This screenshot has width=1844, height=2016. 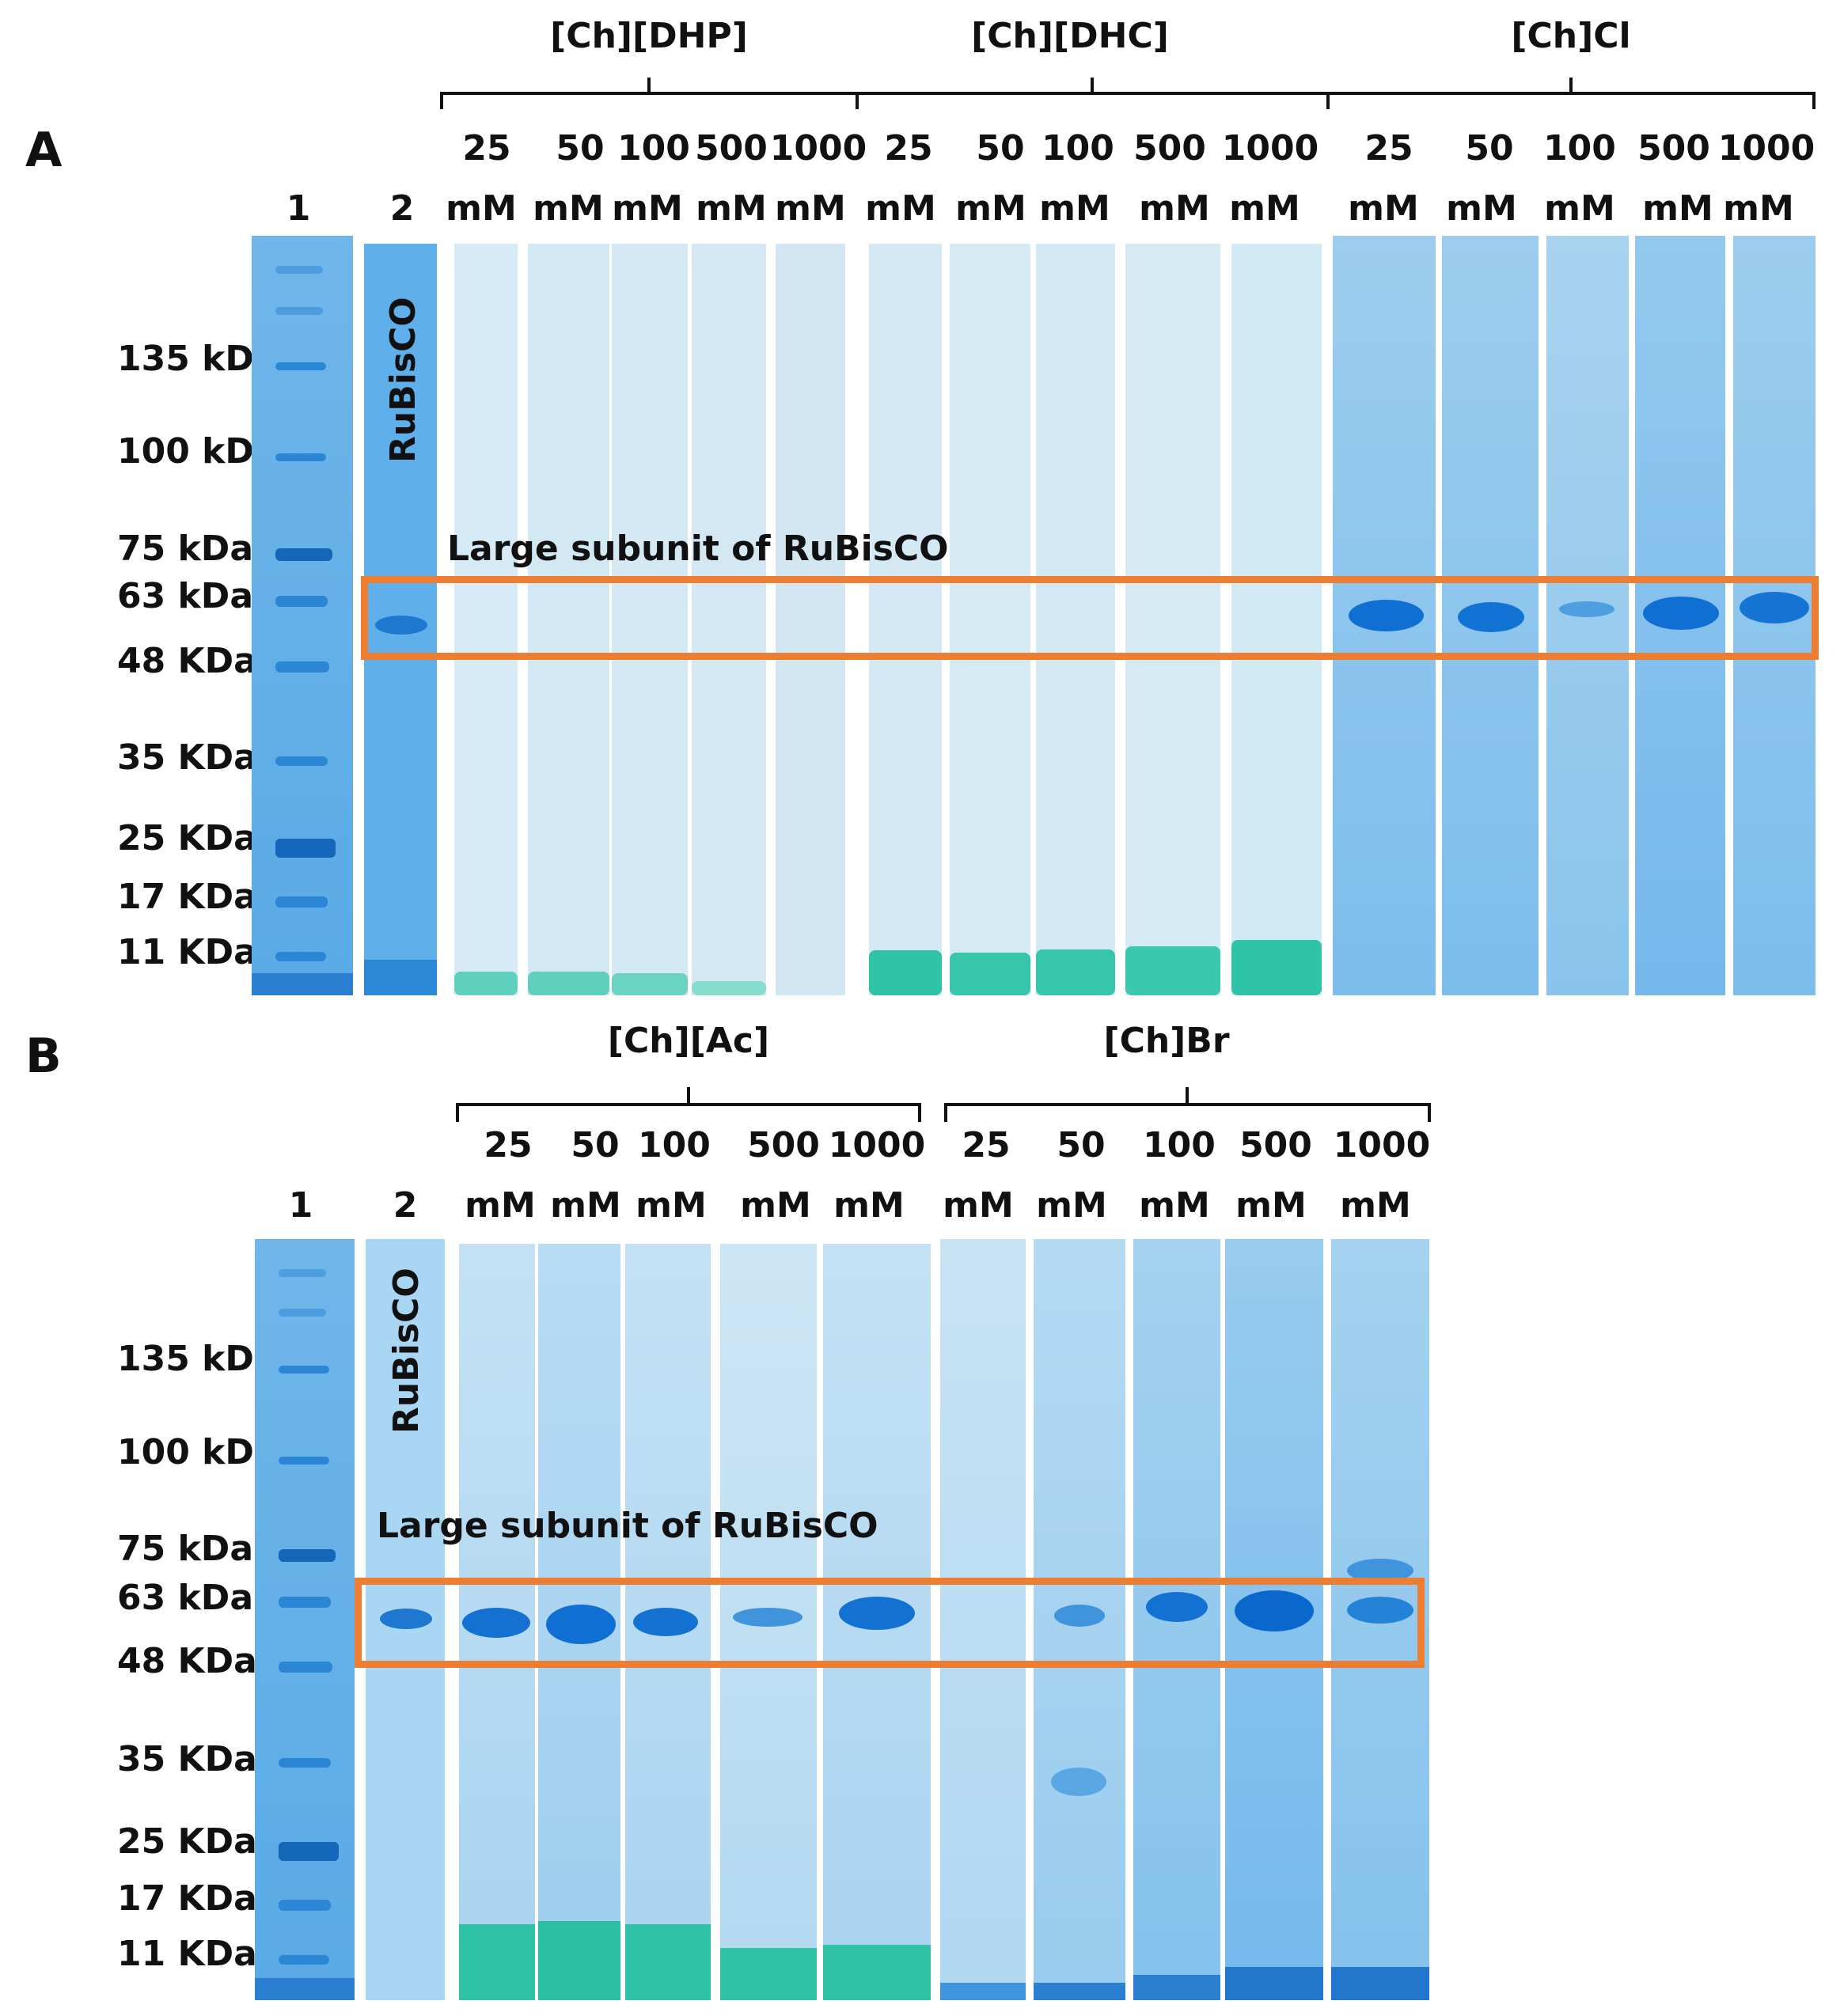 What do you see at coordinates (187, 1898) in the screenshot?
I see `marker-b-17: 17 KDa` at bounding box center [187, 1898].